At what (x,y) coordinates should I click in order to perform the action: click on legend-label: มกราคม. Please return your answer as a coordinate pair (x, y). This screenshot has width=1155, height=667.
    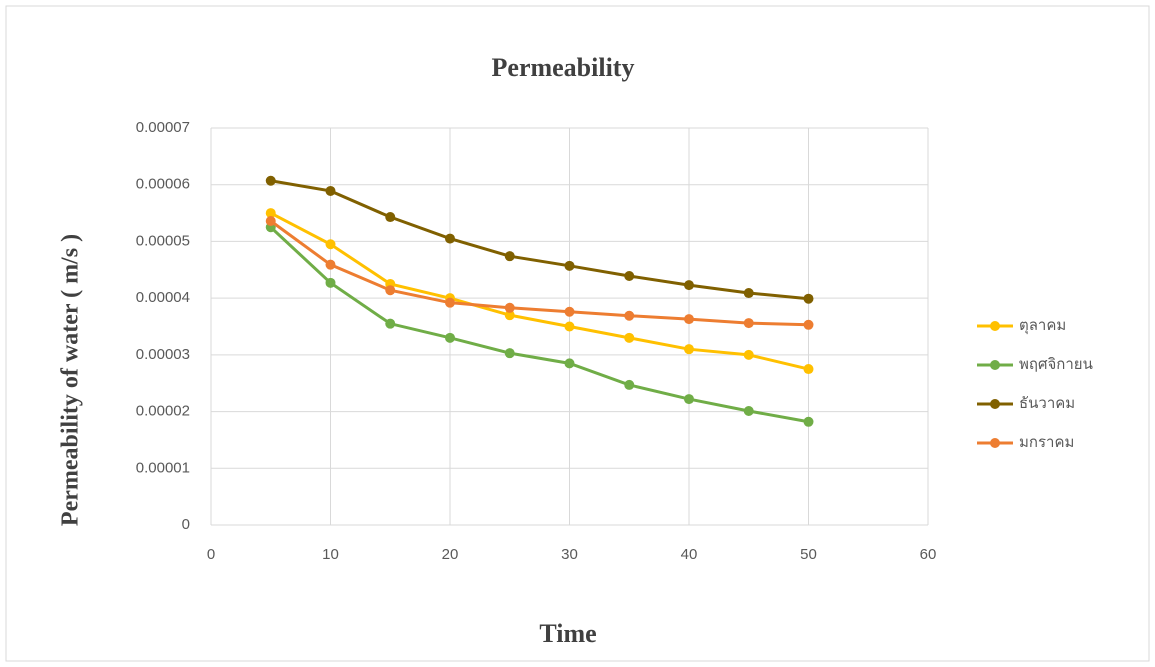
    Looking at the image, I should click on (1046, 442).